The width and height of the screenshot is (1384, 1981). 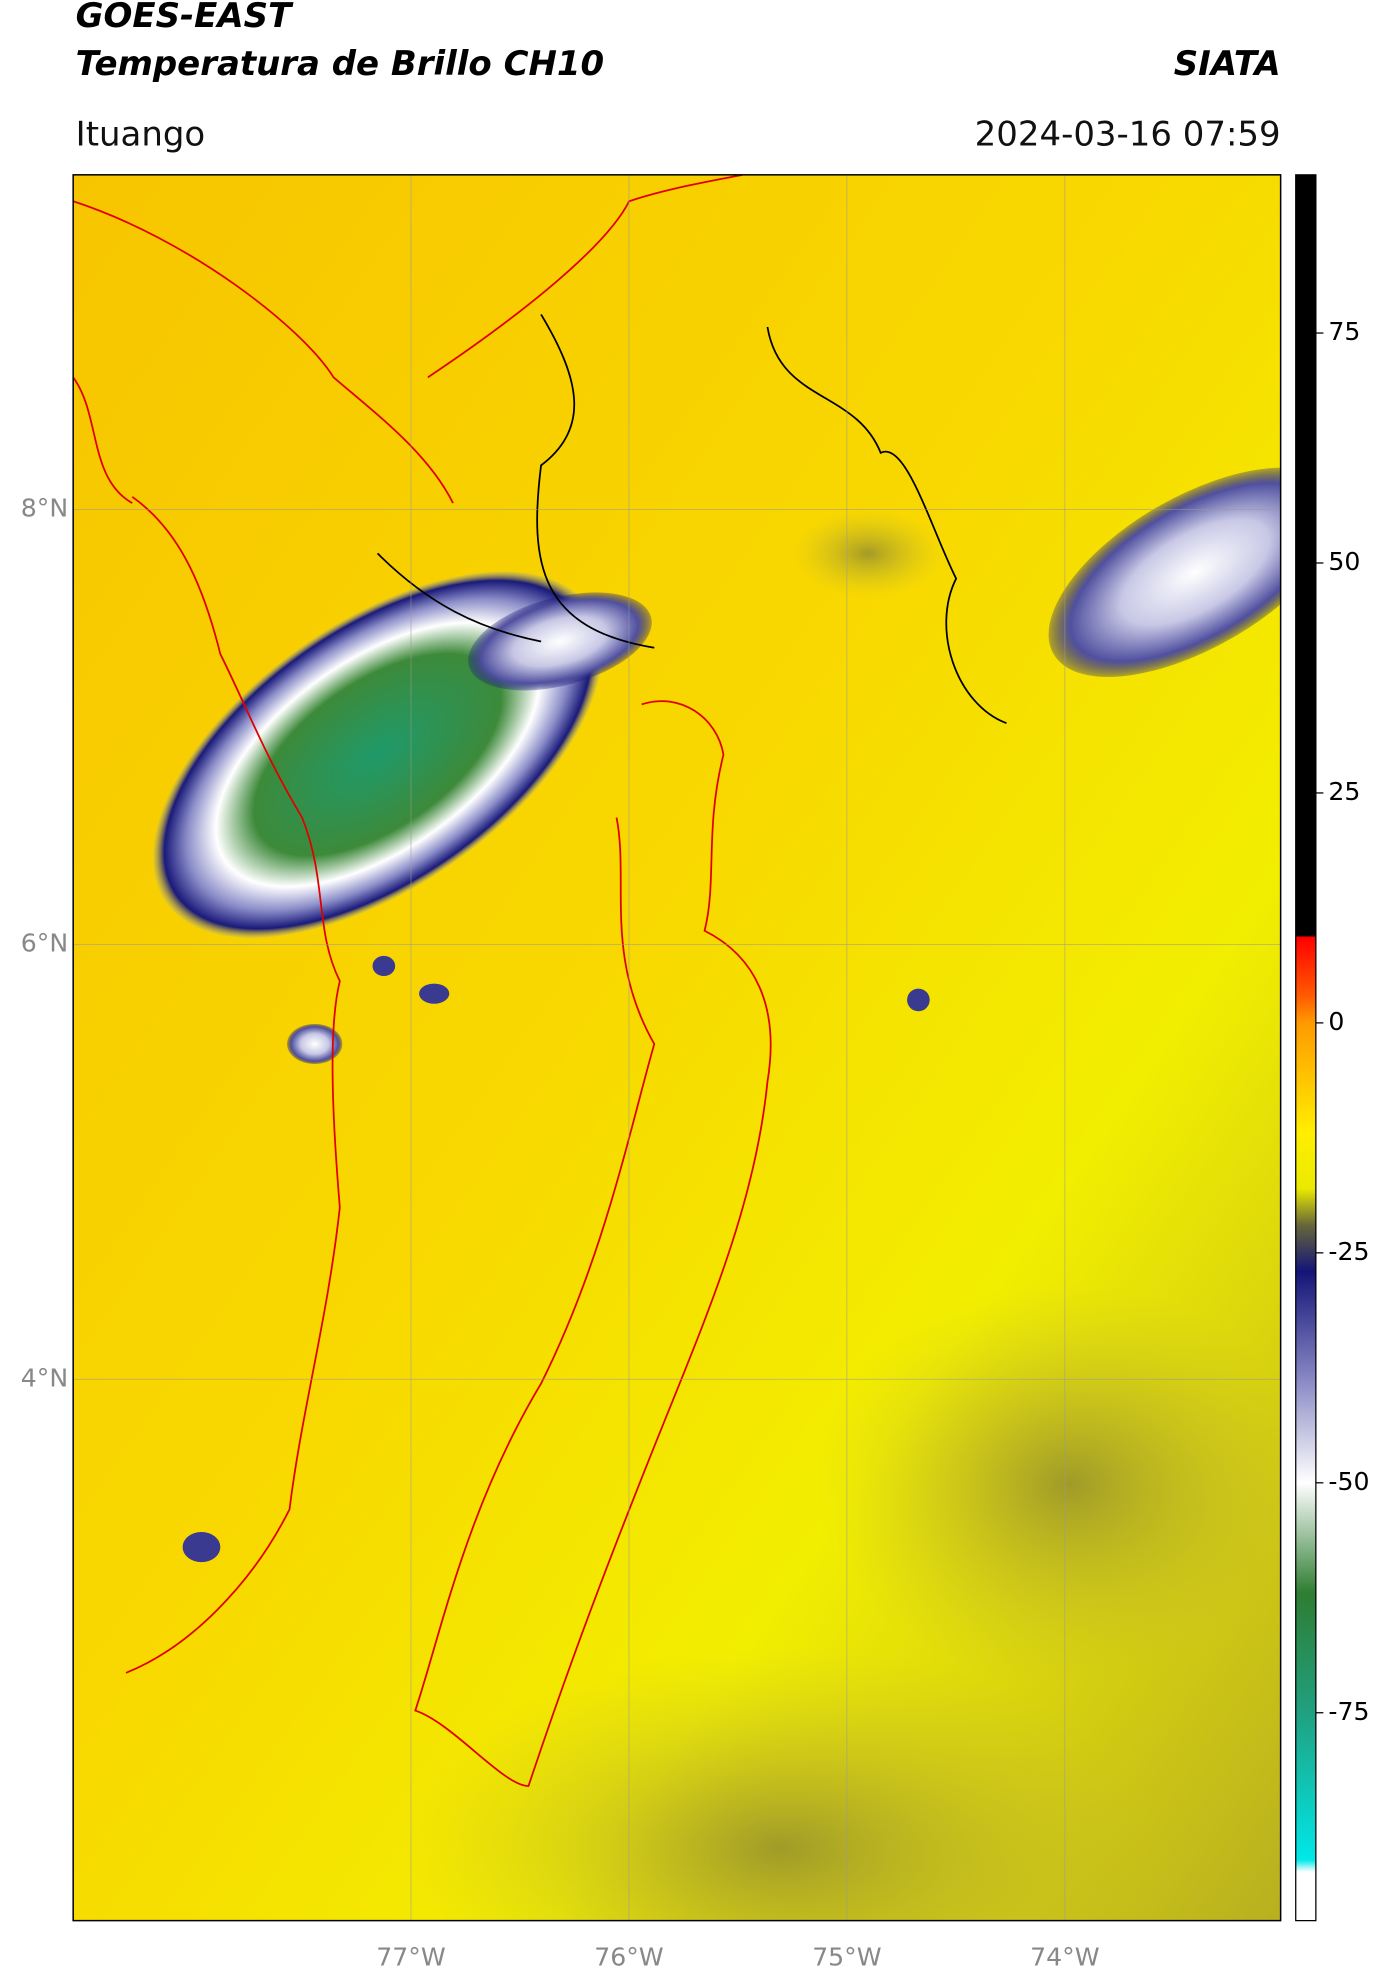 I want to click on lat-tick-label: 4°N, so click(x=44, y=1377).